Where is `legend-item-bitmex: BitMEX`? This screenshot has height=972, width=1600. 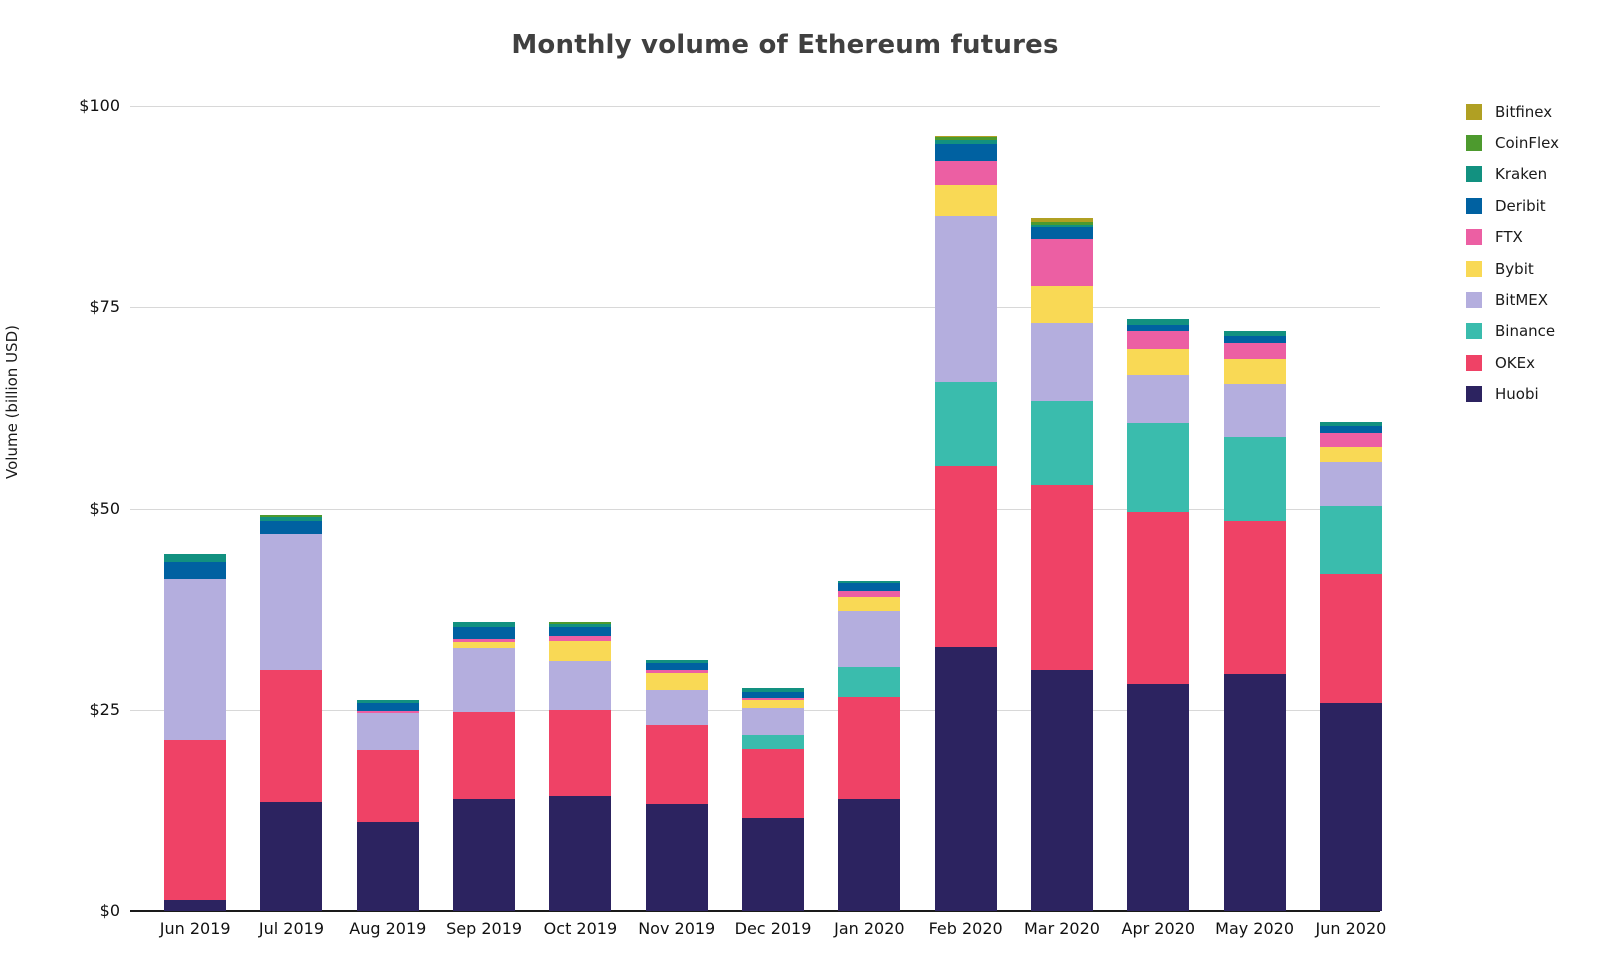 legend-item-bitmex: BitMEX is located at coordinates (1512, 299).